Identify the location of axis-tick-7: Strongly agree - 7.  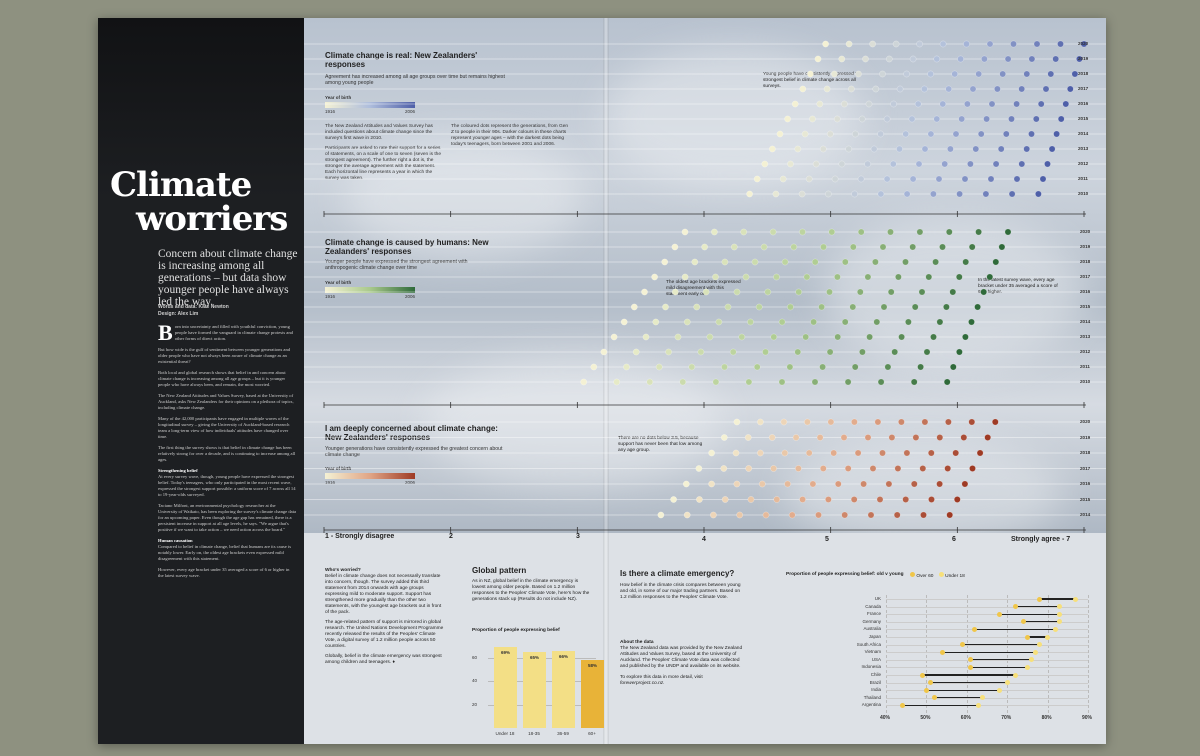
(1041, 539).